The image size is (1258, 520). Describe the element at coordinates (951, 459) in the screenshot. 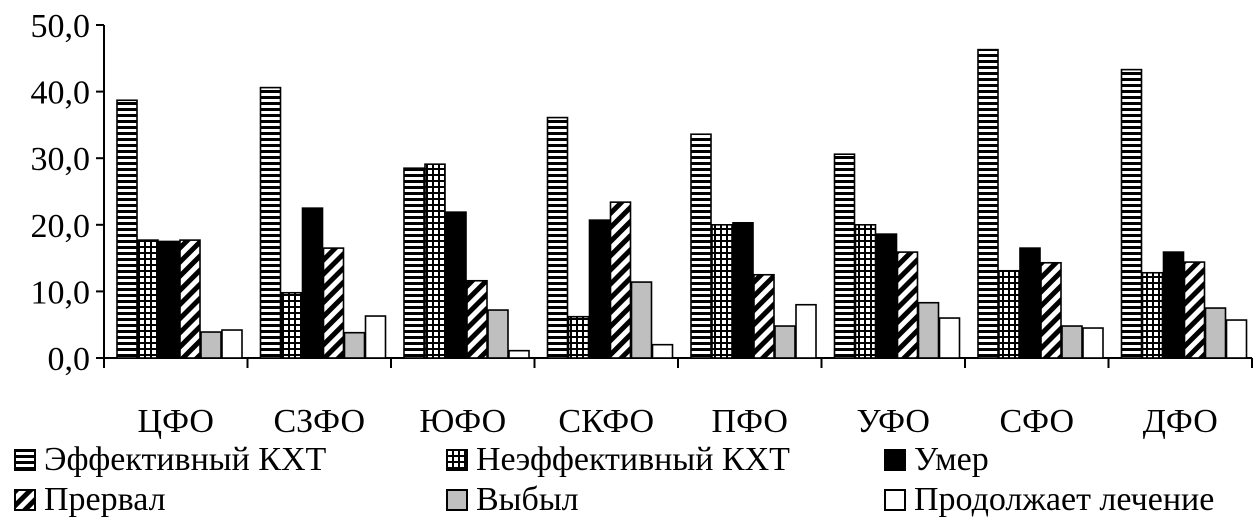

I see `legend-label: Умер` at that location.